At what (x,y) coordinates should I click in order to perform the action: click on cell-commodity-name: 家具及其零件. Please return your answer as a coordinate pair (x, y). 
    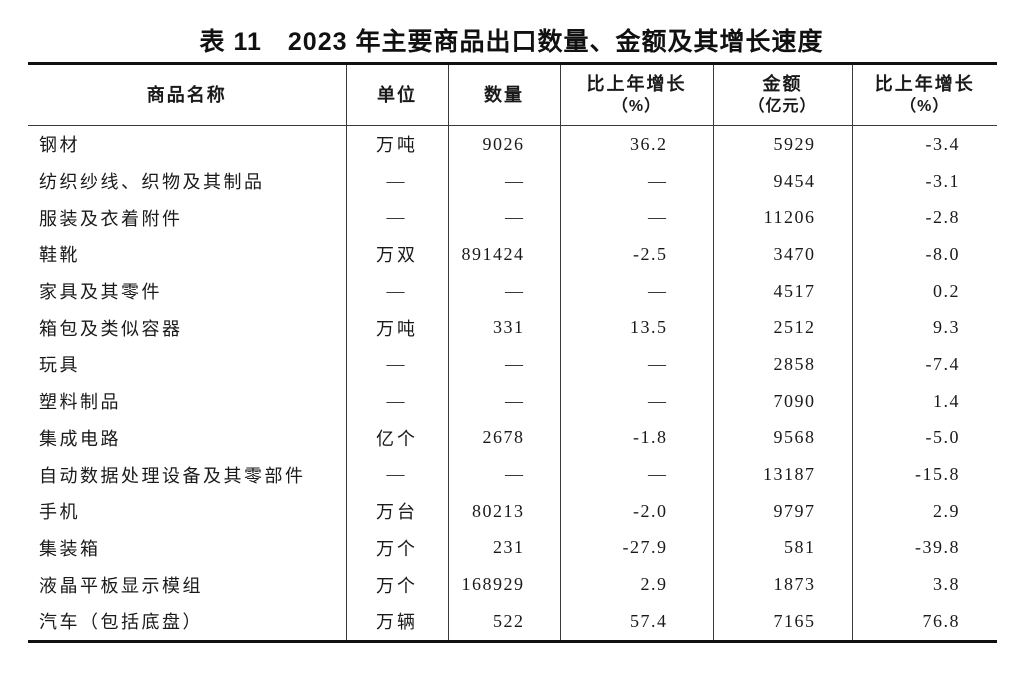
    Looking at the image, I should click on (100, 292).